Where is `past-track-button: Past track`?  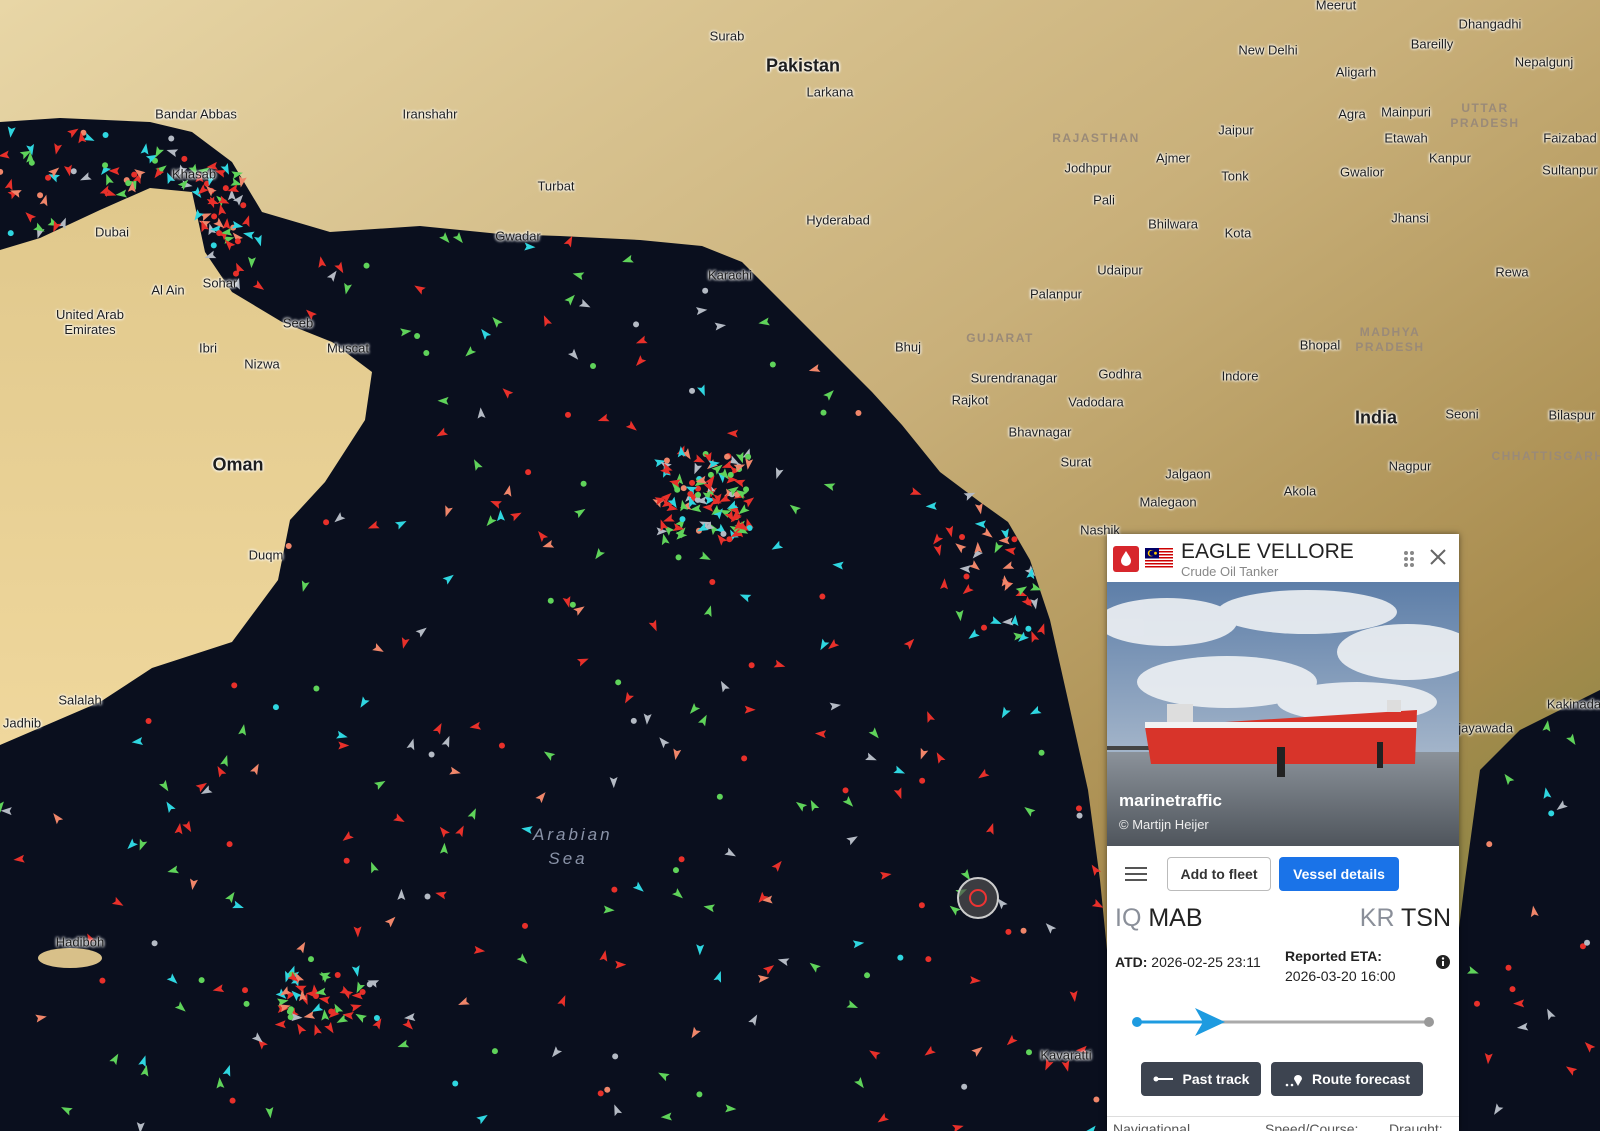
past-track-button: Past track is located at coordinates (1201, 1079).